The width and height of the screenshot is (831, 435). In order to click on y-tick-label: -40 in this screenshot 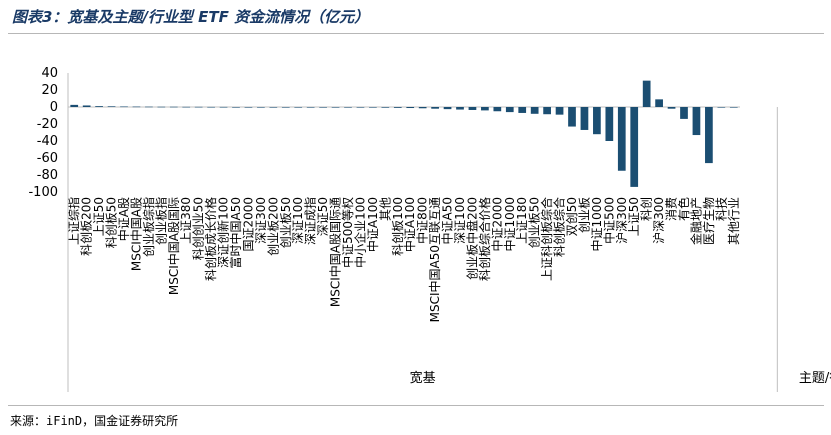, I will do `click(47, 141)`.